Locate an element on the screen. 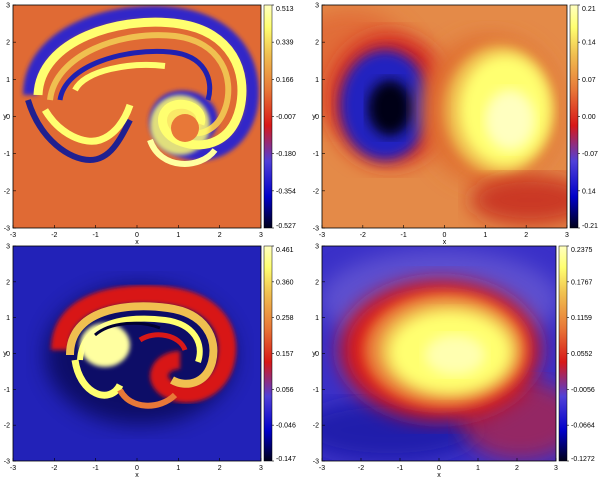 This screenshot has width=600, height=488. panel-3-y-tick-label: 2 is located at coordinates (8, 282).